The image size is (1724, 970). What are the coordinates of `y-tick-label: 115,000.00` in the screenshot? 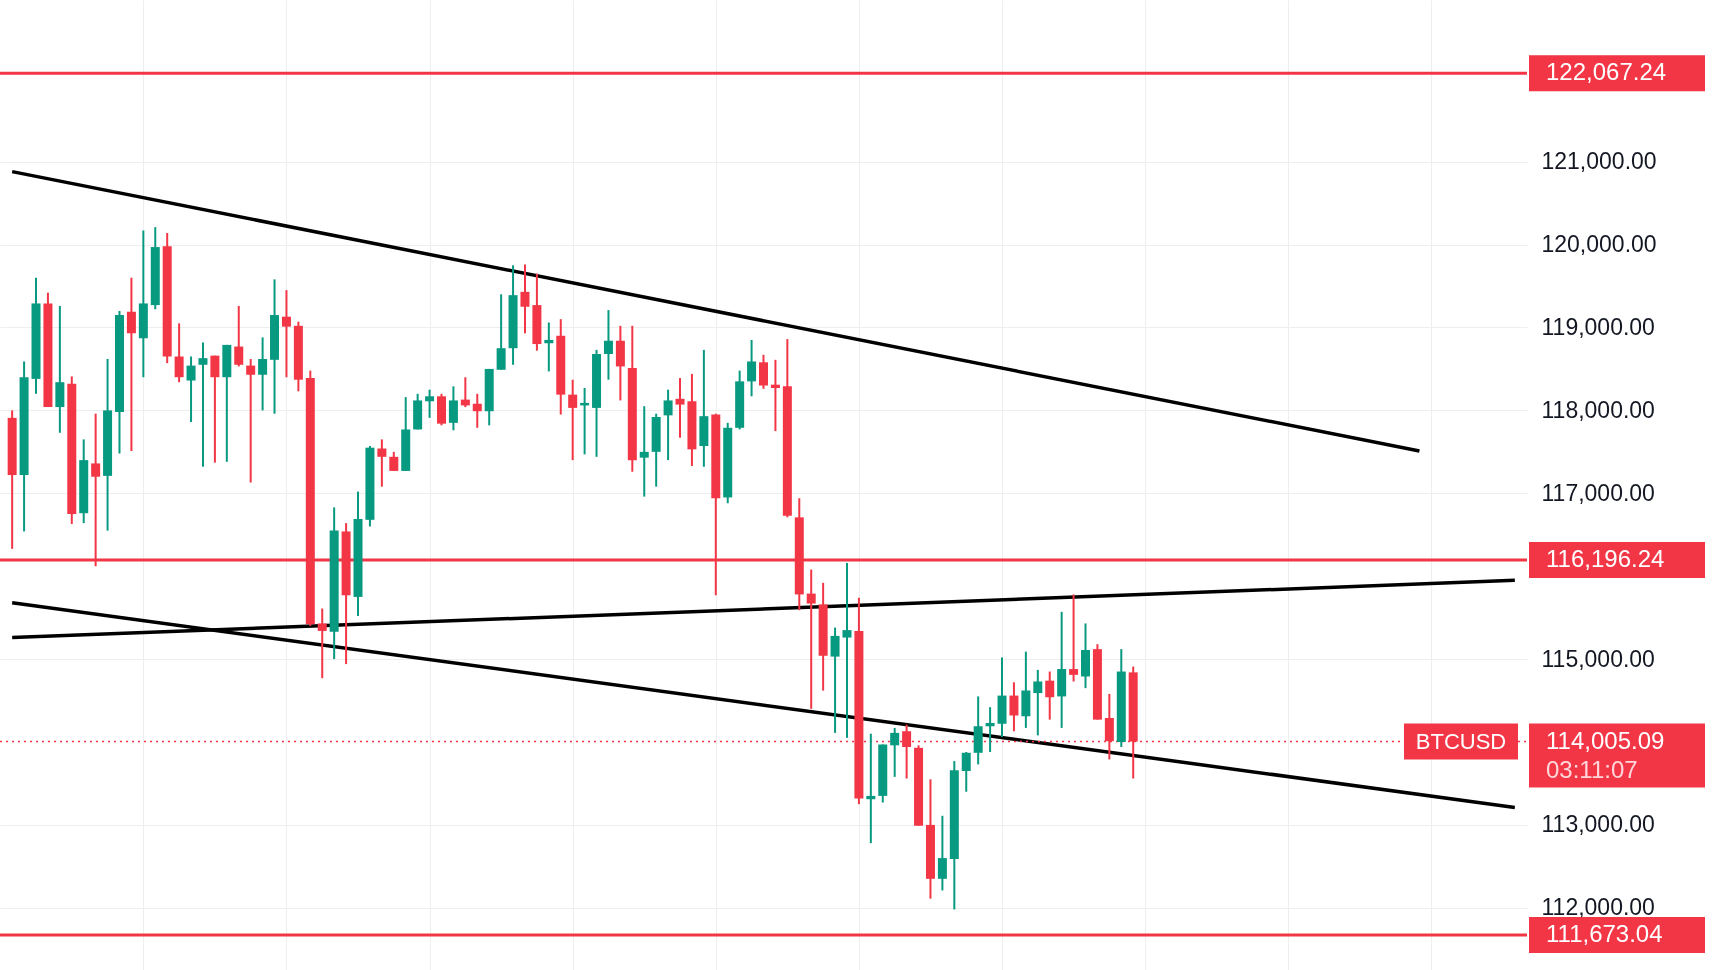 It's located at (1598, 658).